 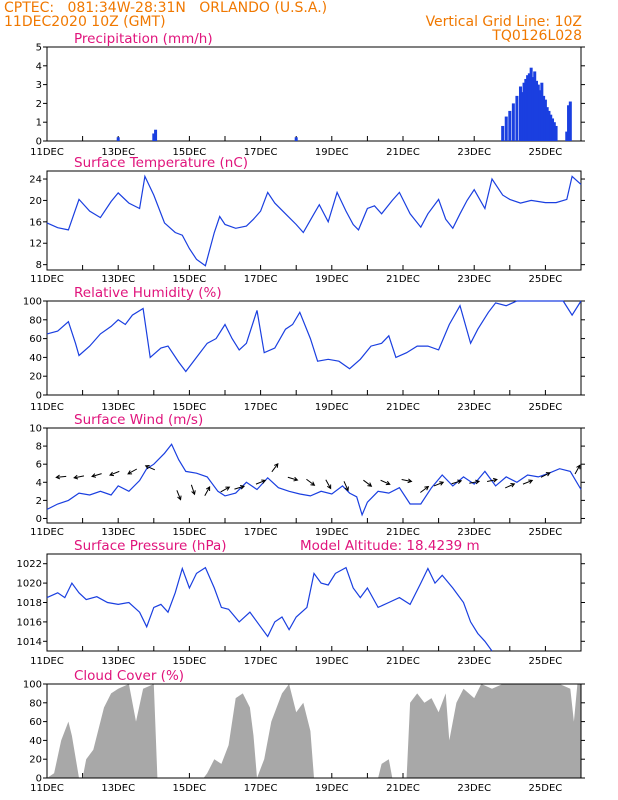 What do you see at coordinates (537, 36) in the screenshot?
I see `header-model-id: TQ0126L028` at bounding box center [537, 36].